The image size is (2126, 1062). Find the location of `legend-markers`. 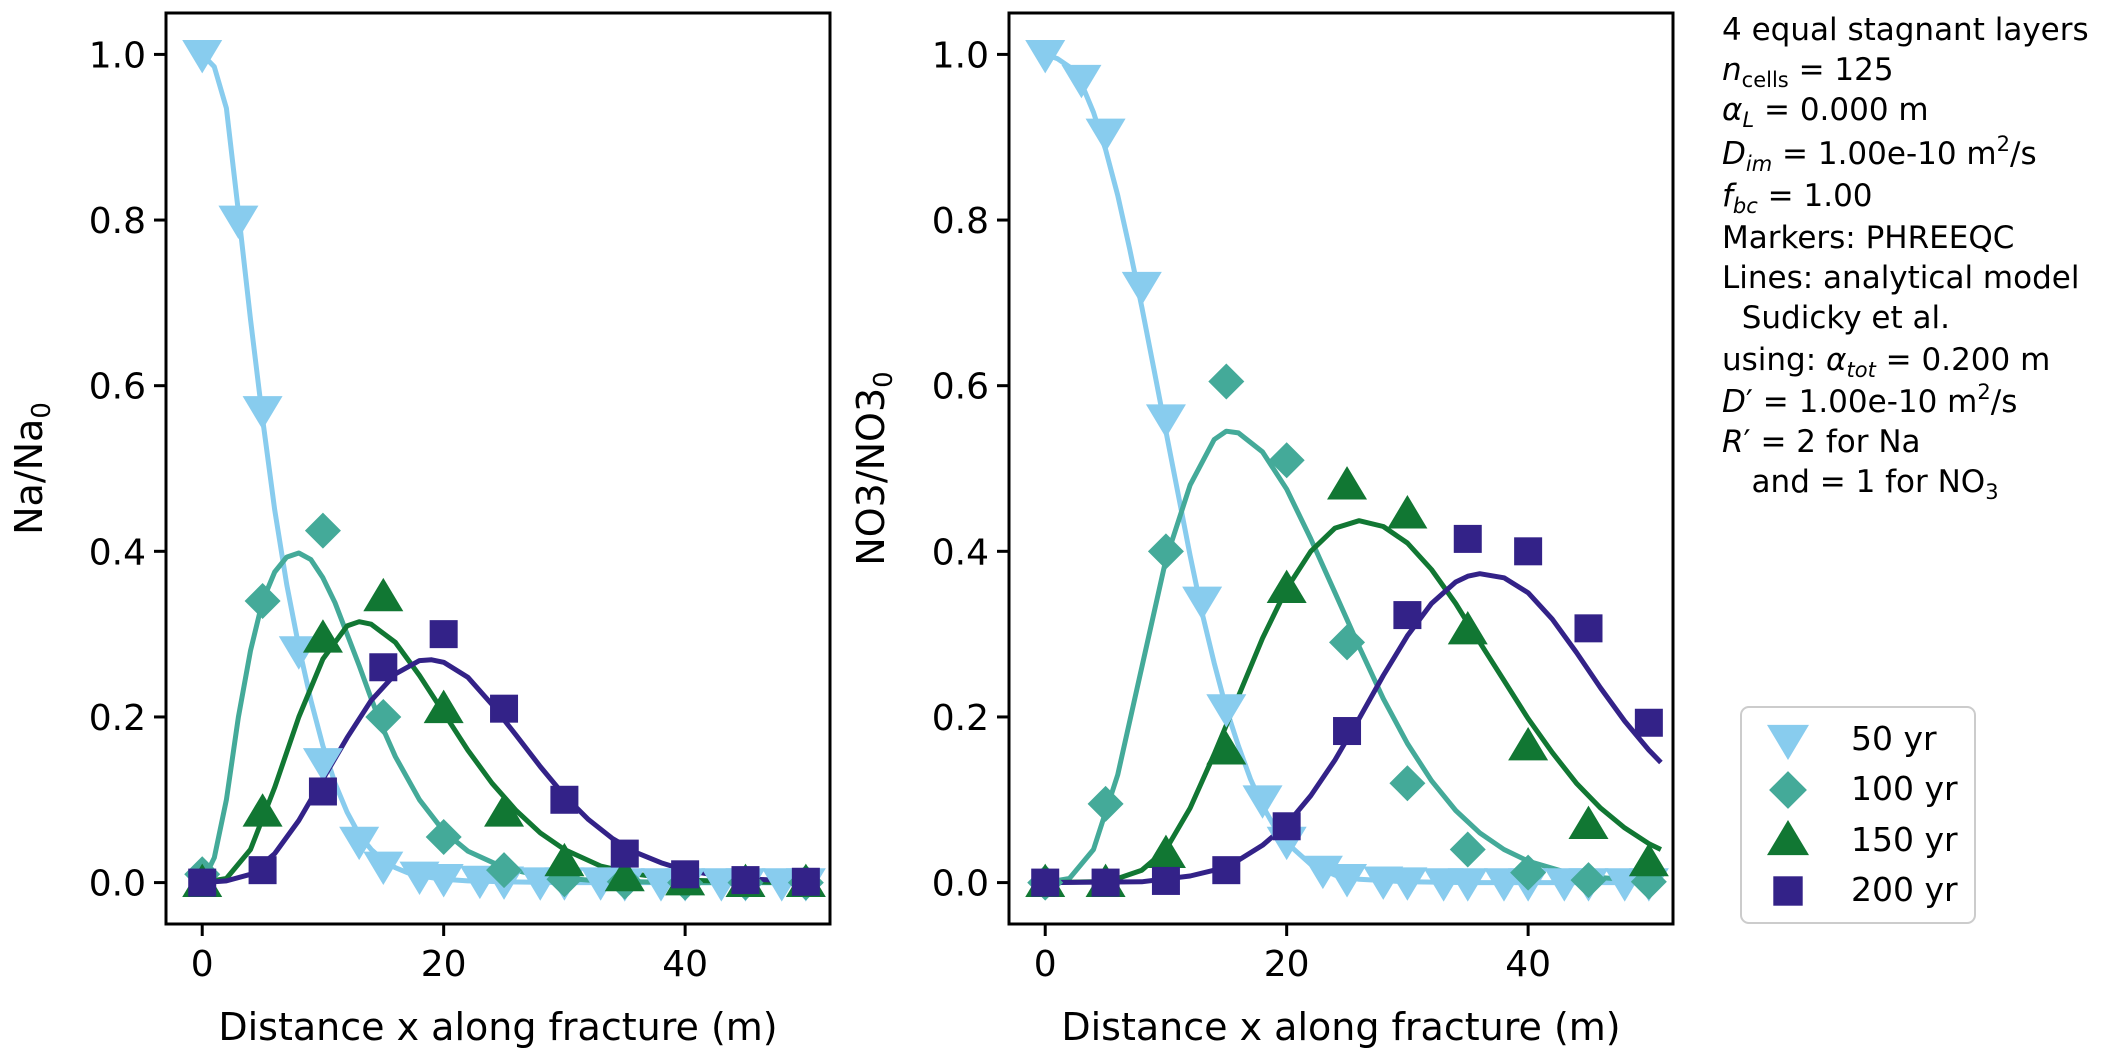

legend-markers is located at coordinates (1788, 815).